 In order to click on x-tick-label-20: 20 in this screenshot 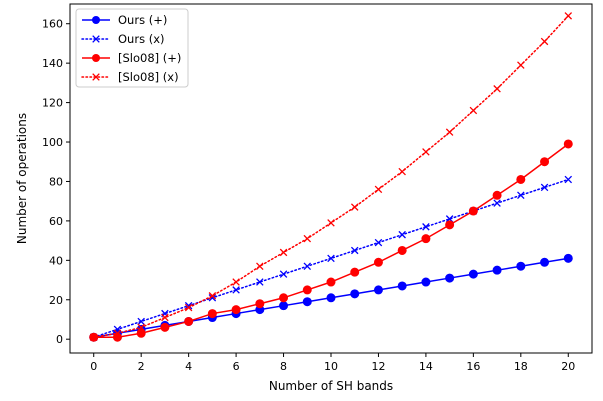, I will do `click(568, 366)`.